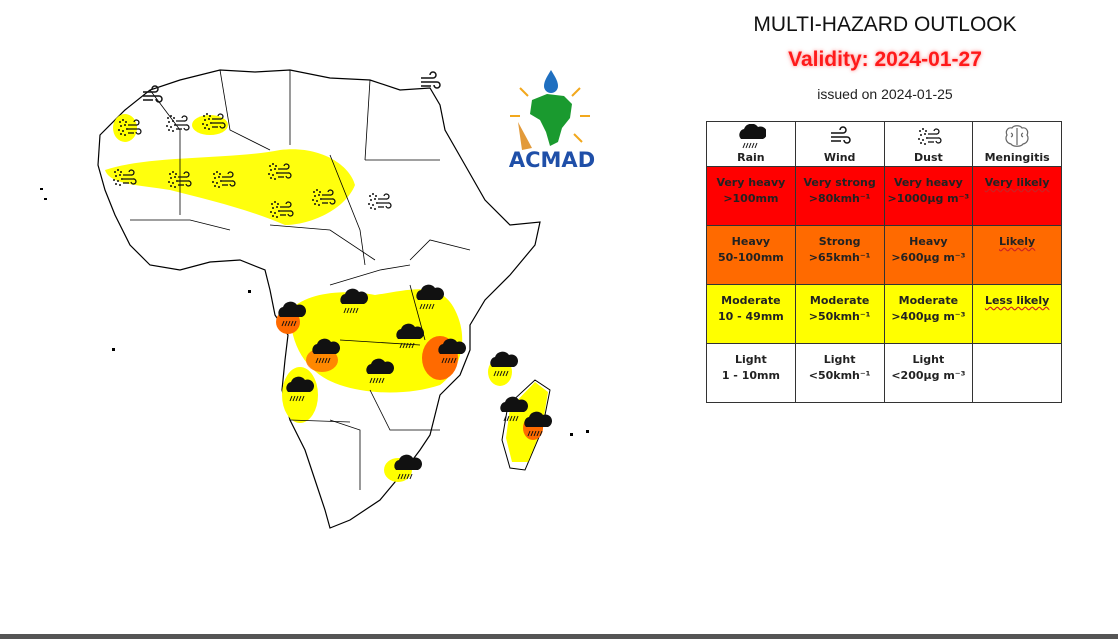 This screenshot has height=639, width=1118. Describe the element at coordinates (839, 182) in the screenshot. I see `legend-level-label: Very strong` at that location.